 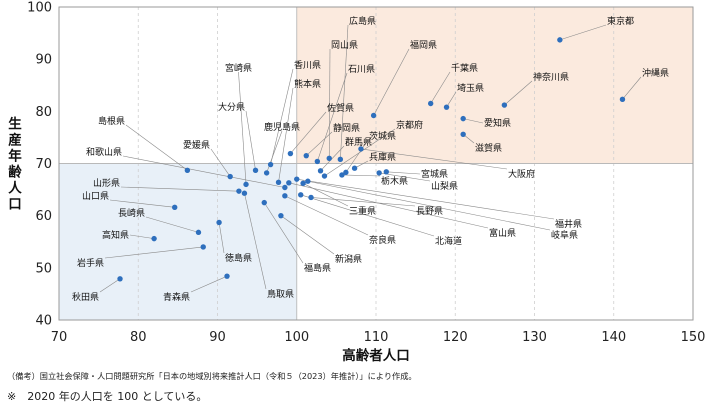 What do you see at coordinates (85, 297) in the screenshot?
I see `point-label: 秋田県` at bounding box center [85, 297].